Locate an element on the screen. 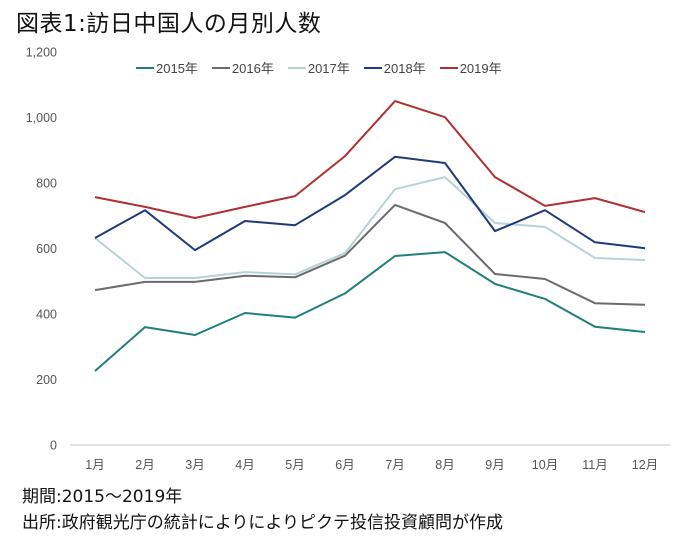 The height and width of the screenshot is (539, 700). x-tick-label: 9月 is located at coordinates (494, 465).